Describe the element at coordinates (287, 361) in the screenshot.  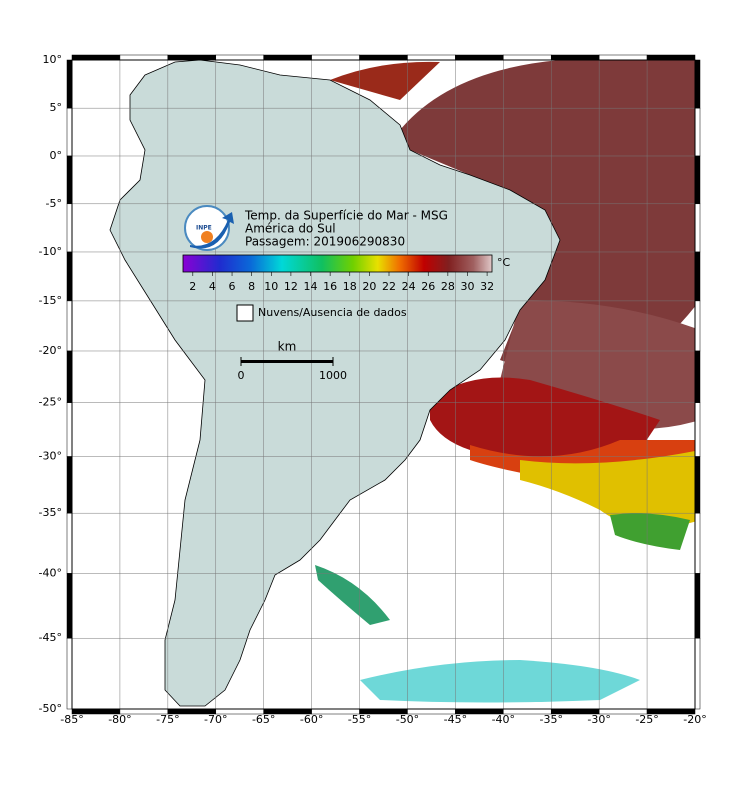
I see `scale-bar-body` at that location.